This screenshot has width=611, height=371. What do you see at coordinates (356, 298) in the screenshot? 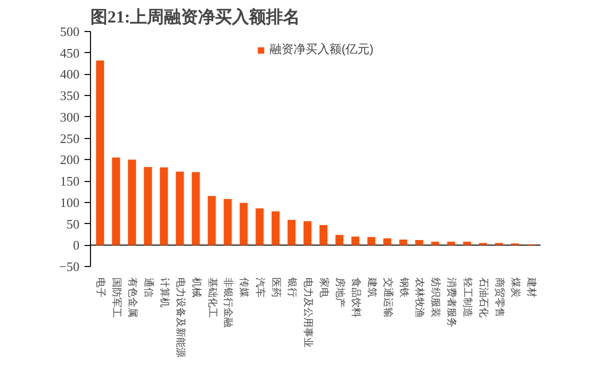
I see `x-tick-label: 食品饮料` at bounding box center [356, 298].